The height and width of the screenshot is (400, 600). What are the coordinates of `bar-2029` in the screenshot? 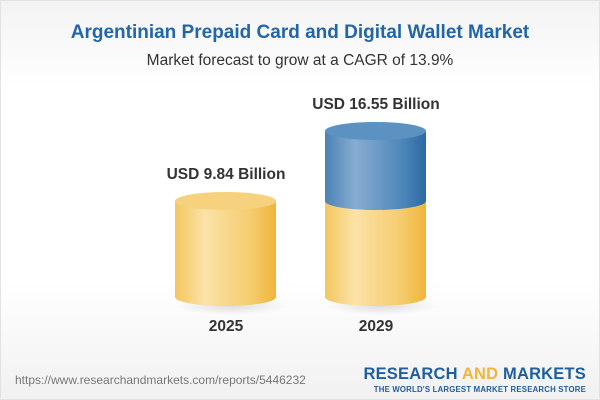 It's located at (381, 218).